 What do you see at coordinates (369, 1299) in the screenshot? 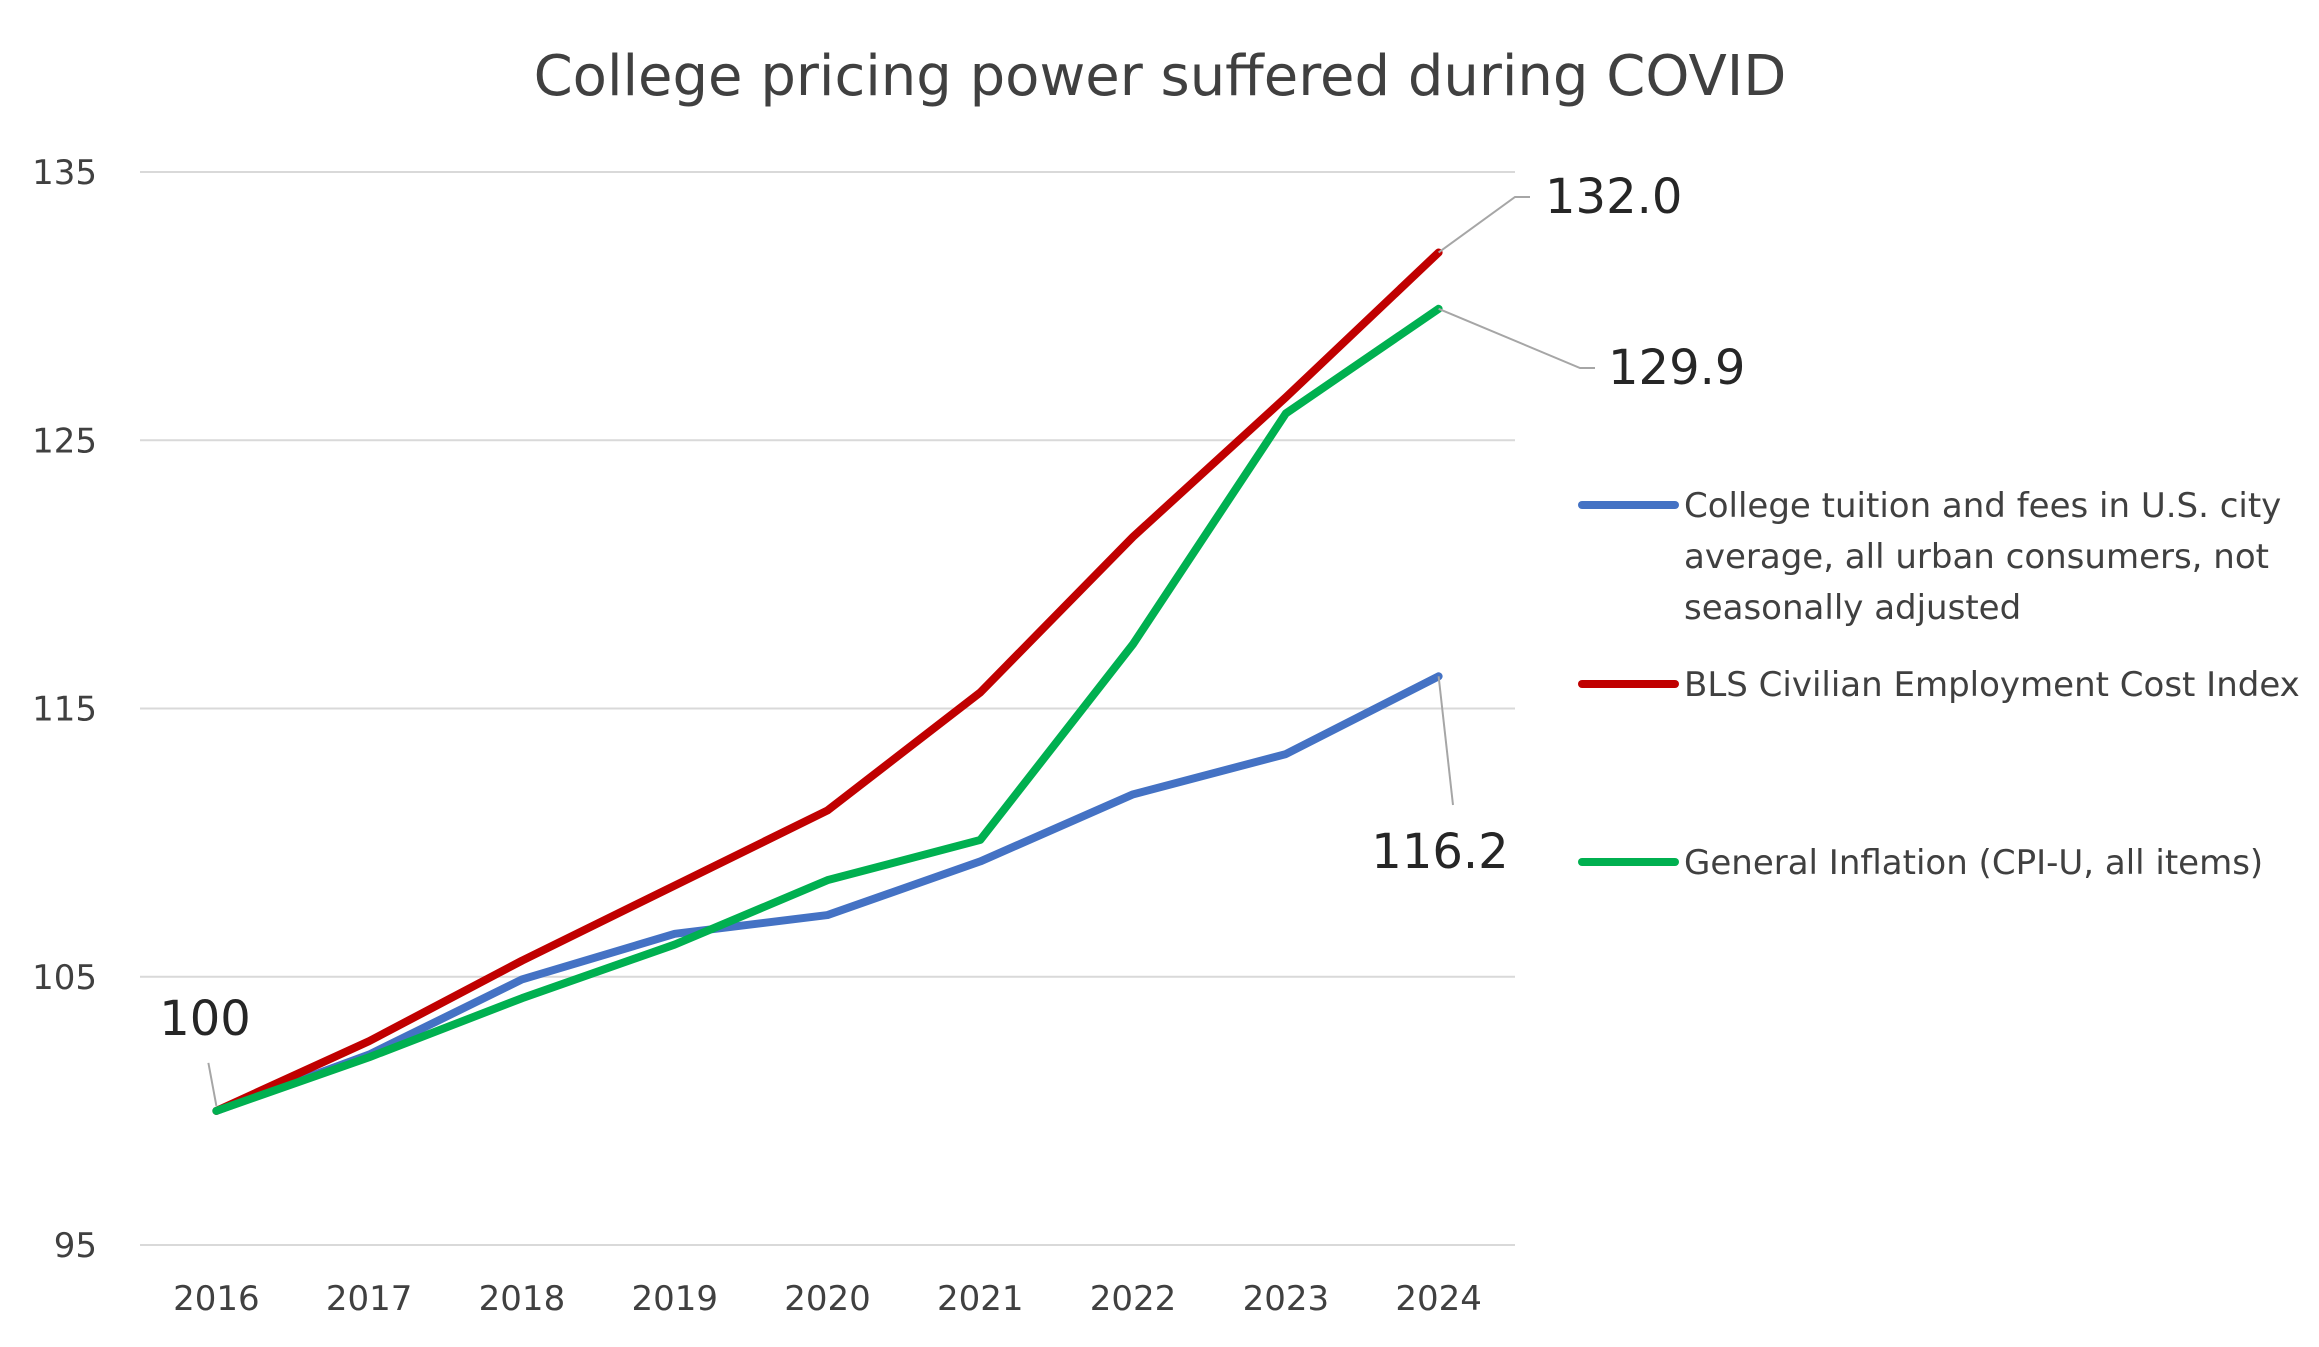
I see `x-tick-label: 2017` at bounding box center [369, 1299].